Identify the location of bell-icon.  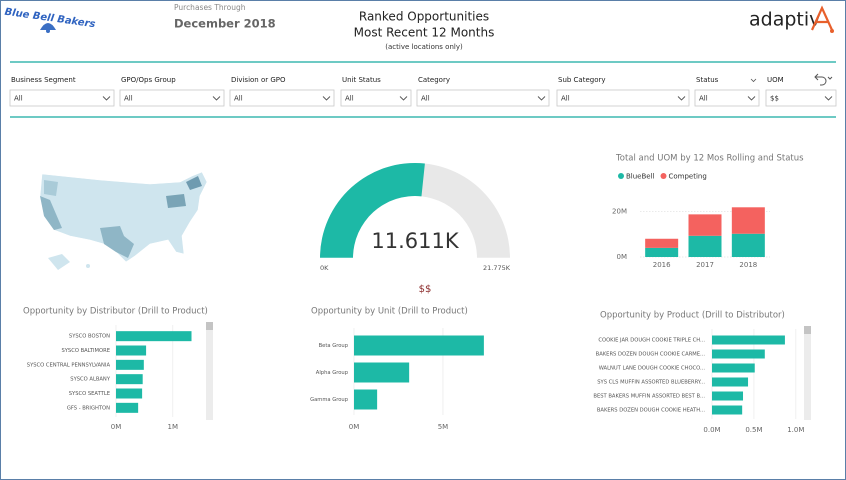
(48, 26).